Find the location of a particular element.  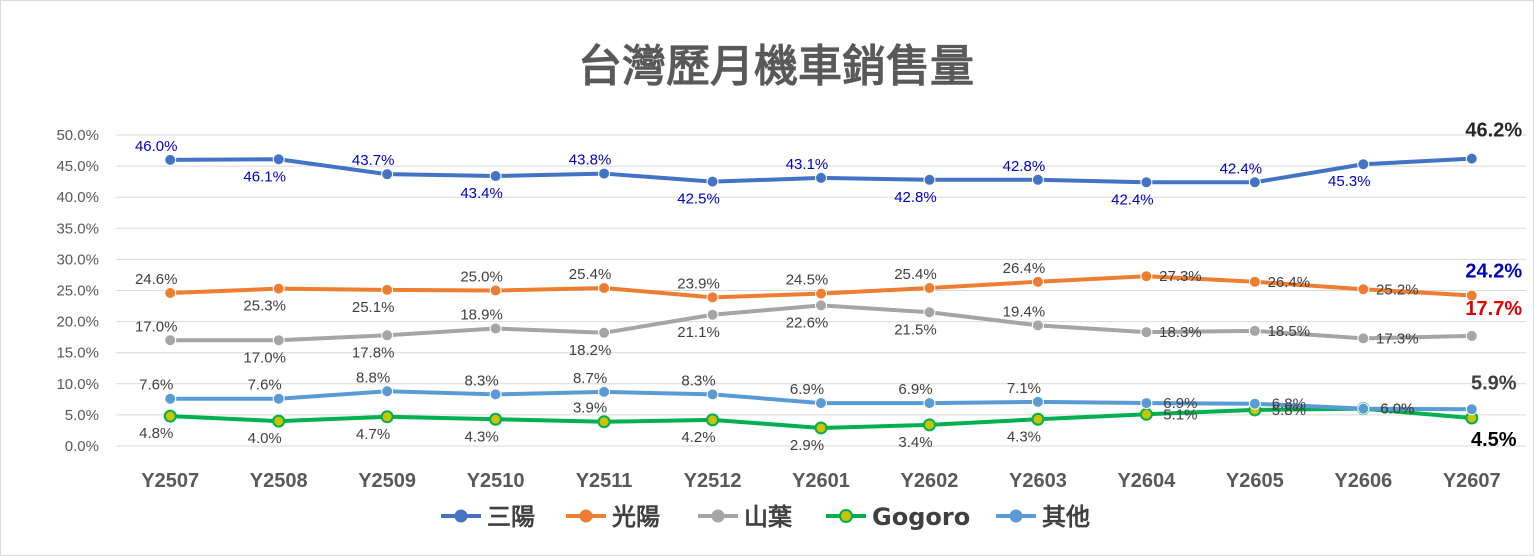

data-label: 4.2% is located at coordinates (698, 437).